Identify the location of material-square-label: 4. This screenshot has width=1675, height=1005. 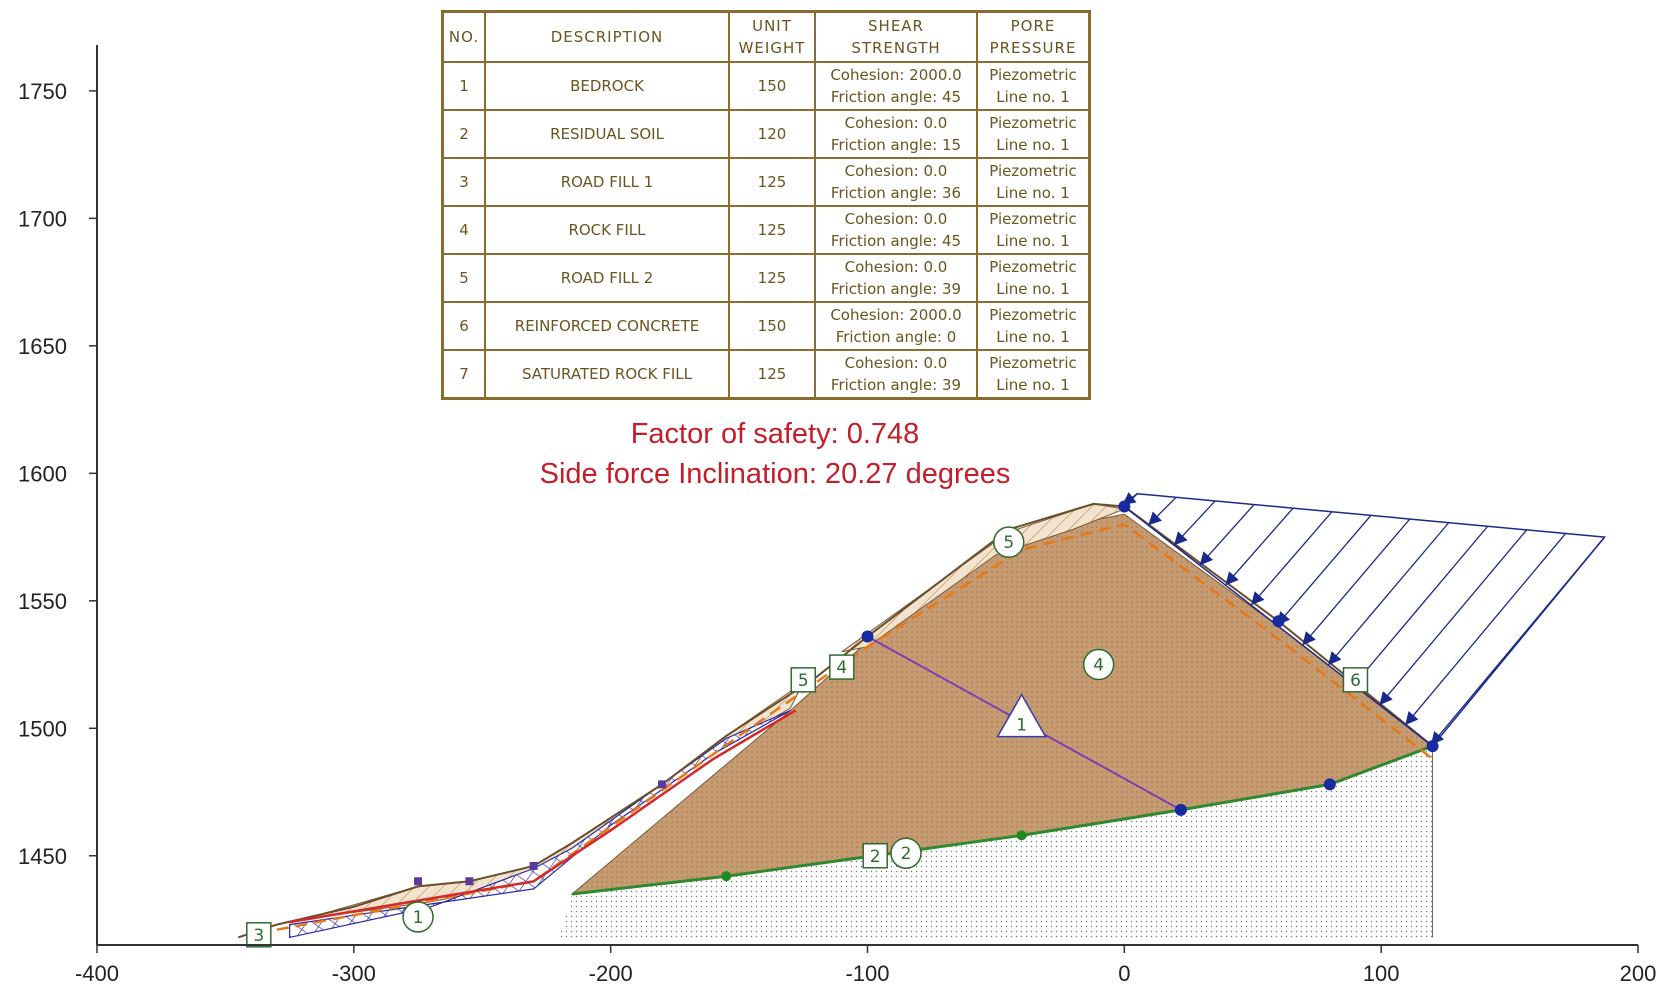
(842, 667).